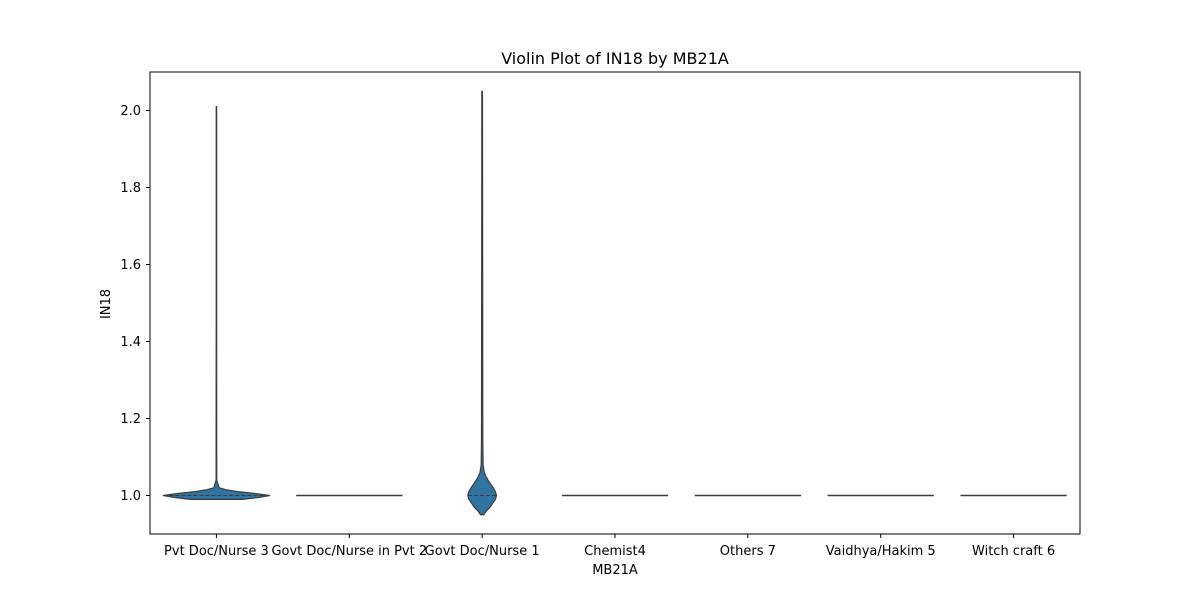  I want to click on x-tick-label: Chemist4, so click(615, 551).